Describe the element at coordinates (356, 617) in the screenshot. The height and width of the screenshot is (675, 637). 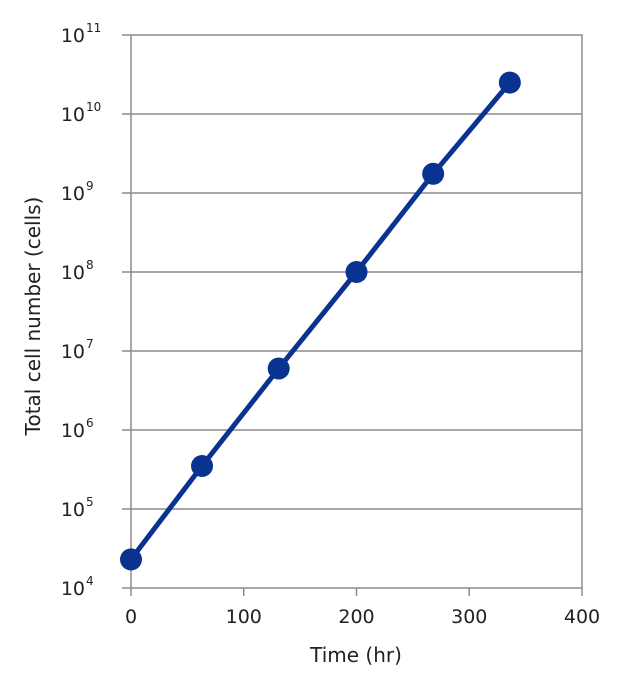
I see `x-tick-label: 200` at that location.